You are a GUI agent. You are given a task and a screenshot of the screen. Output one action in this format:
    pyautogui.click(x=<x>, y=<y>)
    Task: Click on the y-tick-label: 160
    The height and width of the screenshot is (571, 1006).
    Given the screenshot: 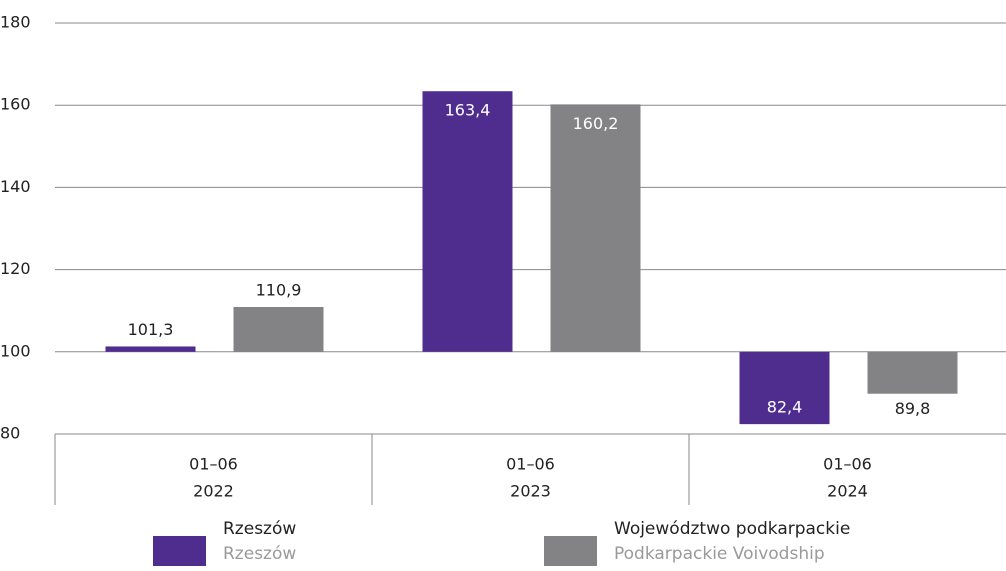 What is the action you would take?
    pyautogui.click(x=15, y=104)
    